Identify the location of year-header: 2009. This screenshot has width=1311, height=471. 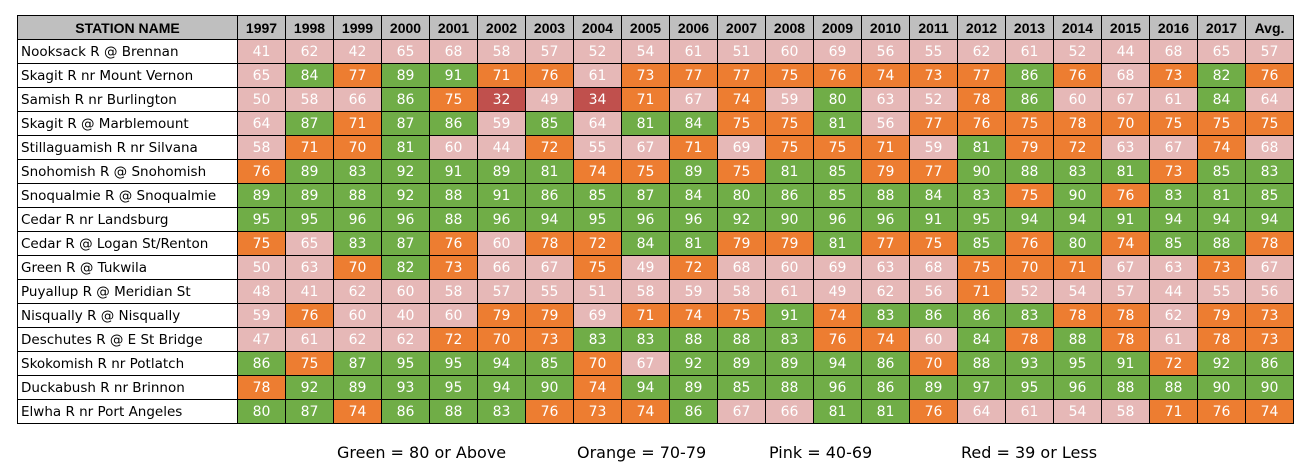
(837, 27).